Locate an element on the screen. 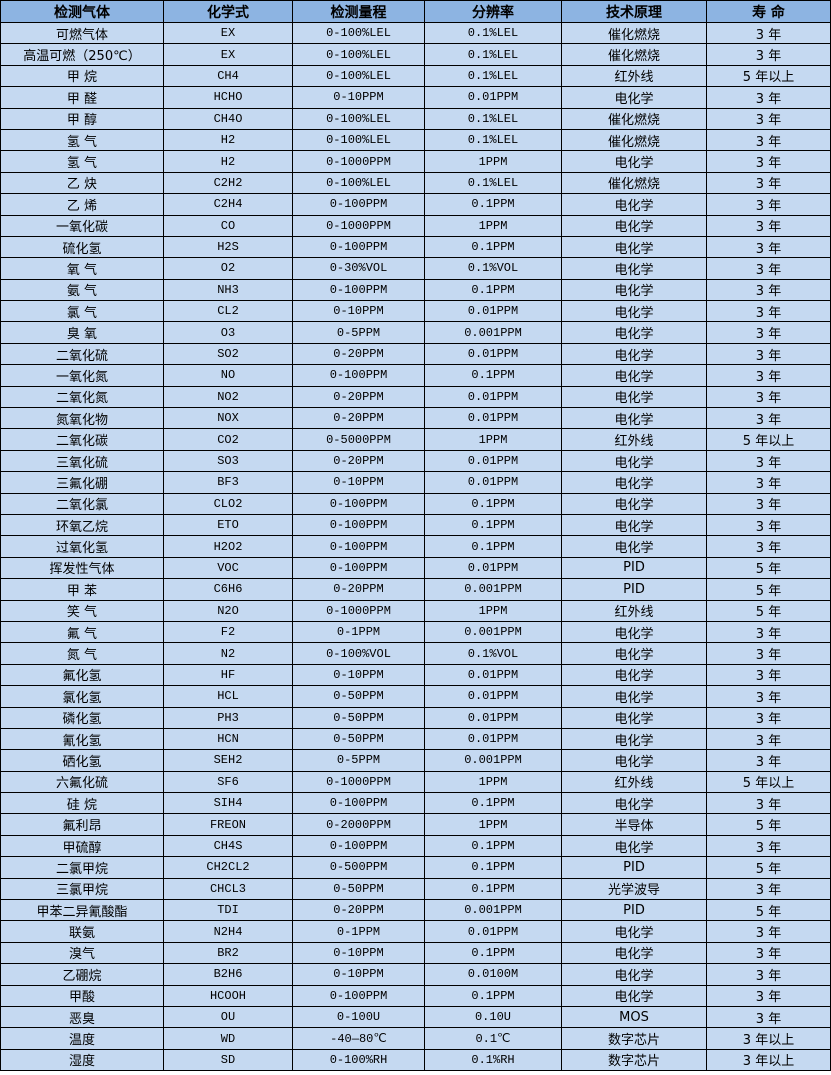  table-row: 甲 醇 CH4O 0-100%LEL 0.1%LEL 催化燃烧 3 年 is located at coordinates (415, 118).